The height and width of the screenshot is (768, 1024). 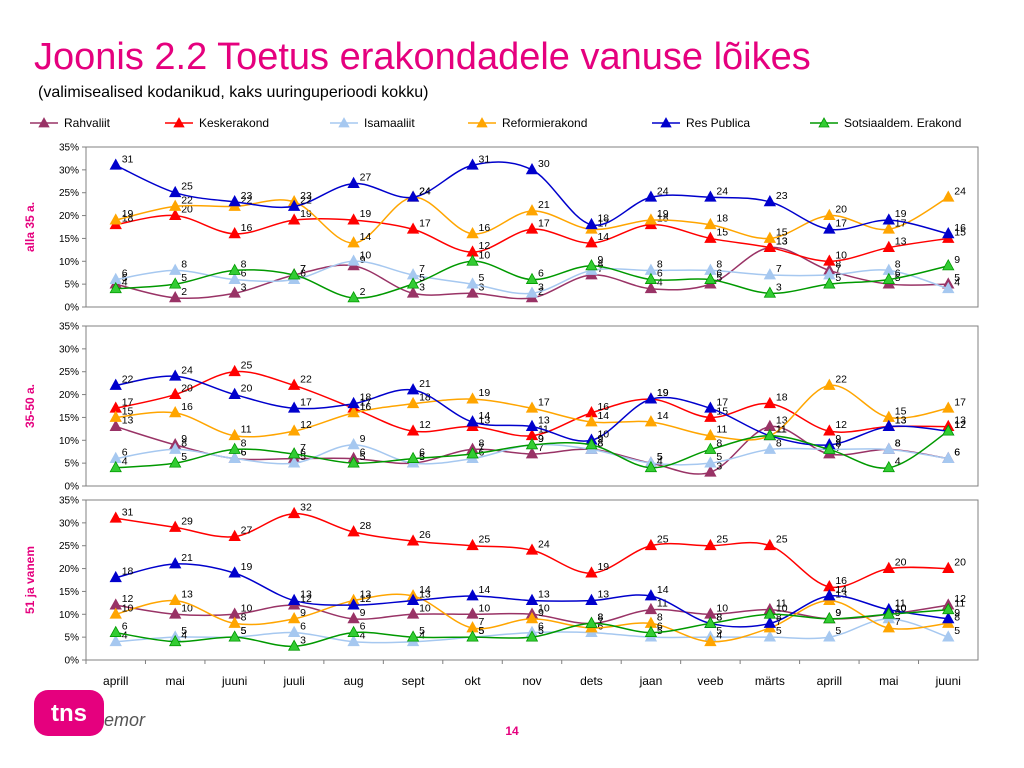 I want to click on data-label: 15, so click(x=960, y=232).